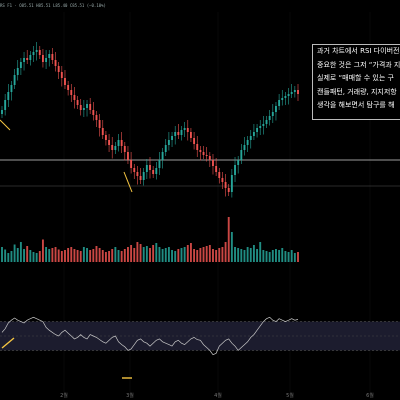 This screenshot has width=400, height=400. I want to click on volume-series, so click(150, 239).